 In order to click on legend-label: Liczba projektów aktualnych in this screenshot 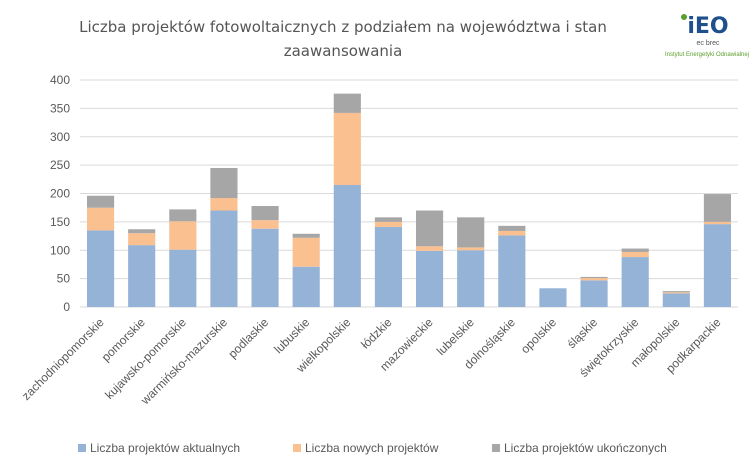, I will do `click(165, 448)`.